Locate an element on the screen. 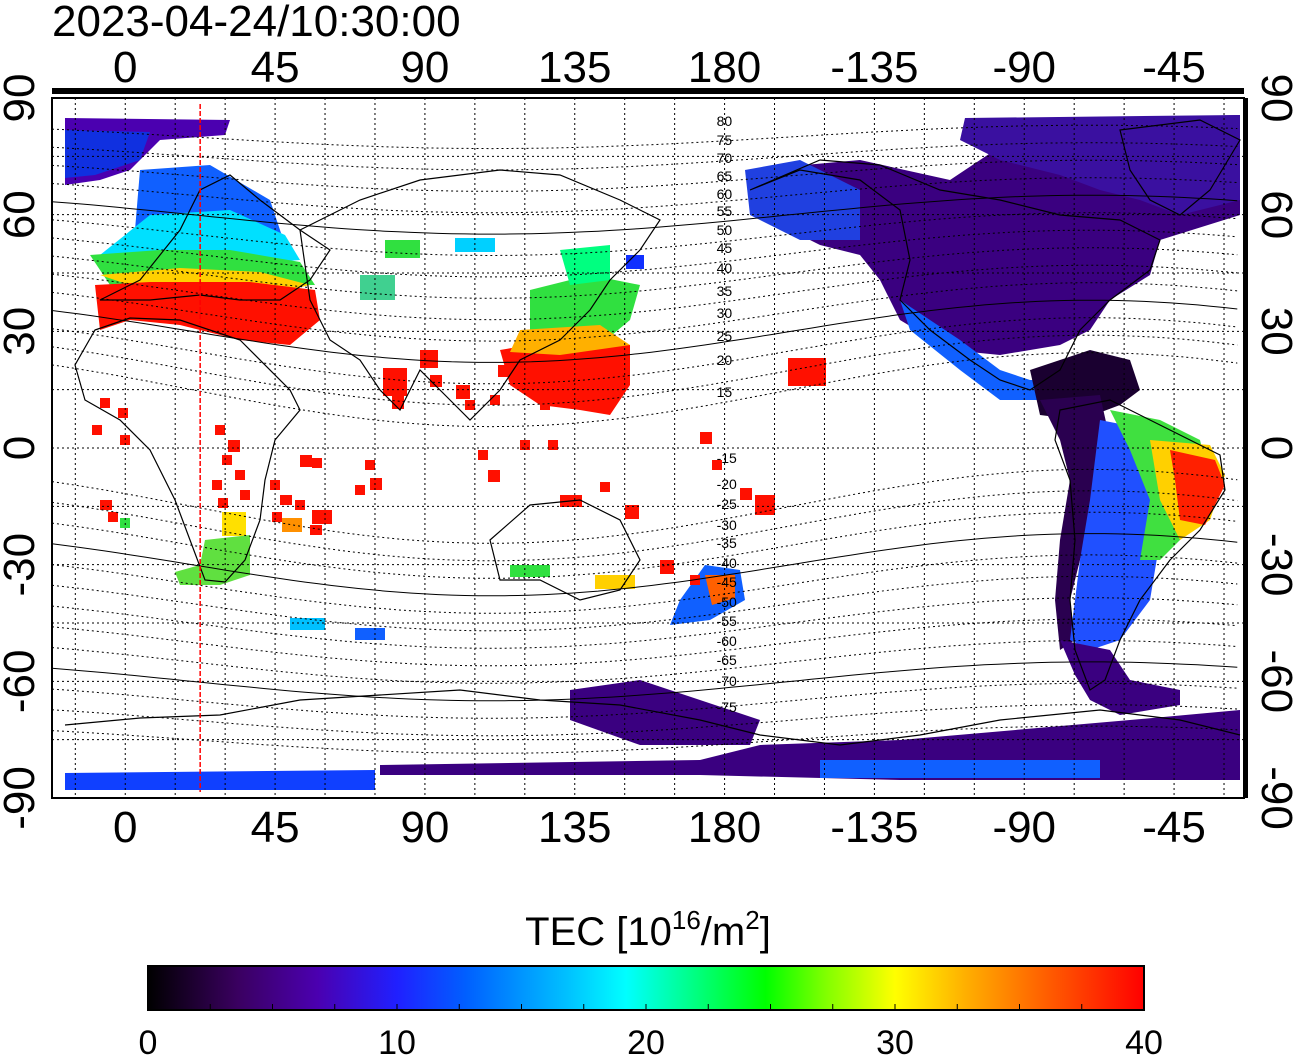 The image size is (1294, 1057). tec-region-central-asia-green is located at coordinates (377, 287).